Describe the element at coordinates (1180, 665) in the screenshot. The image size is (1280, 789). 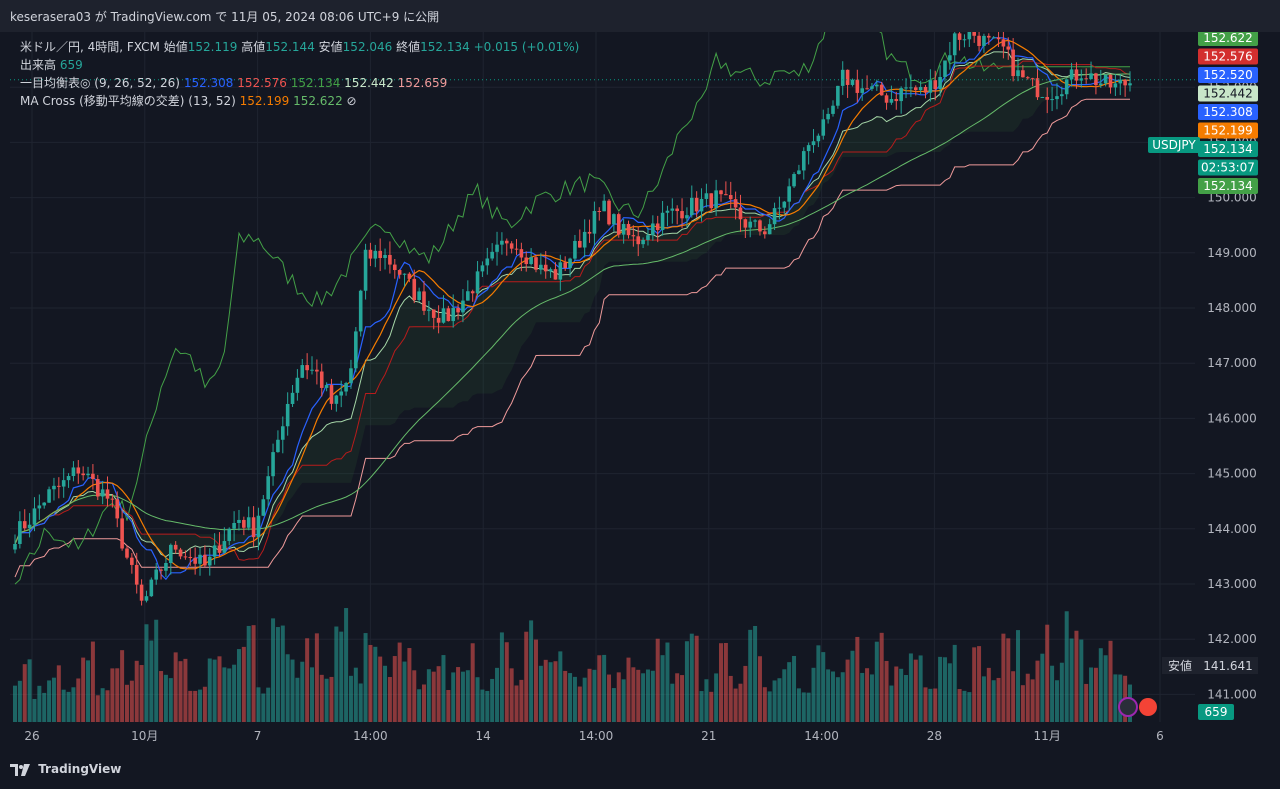
I see `low-tag-label: 安値` at that location.